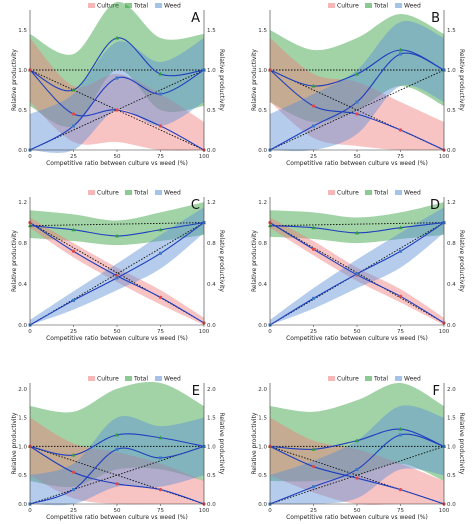  Describe the element at coordinates (374, 379) in the screenshot. I see `legend: Culture Total Weed` at that location.